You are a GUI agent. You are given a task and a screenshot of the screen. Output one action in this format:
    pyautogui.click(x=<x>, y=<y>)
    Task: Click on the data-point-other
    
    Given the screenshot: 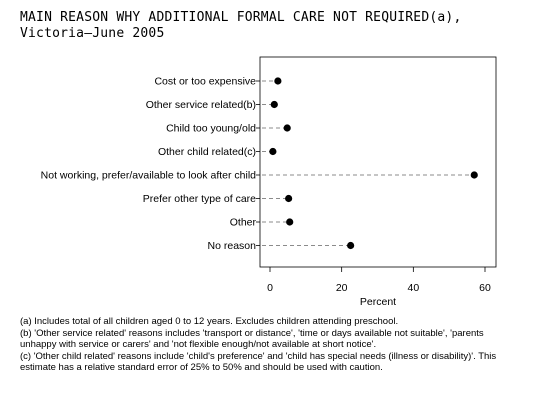 What is the action you would take?
    pyautogui.click(x=290, y=222)
    